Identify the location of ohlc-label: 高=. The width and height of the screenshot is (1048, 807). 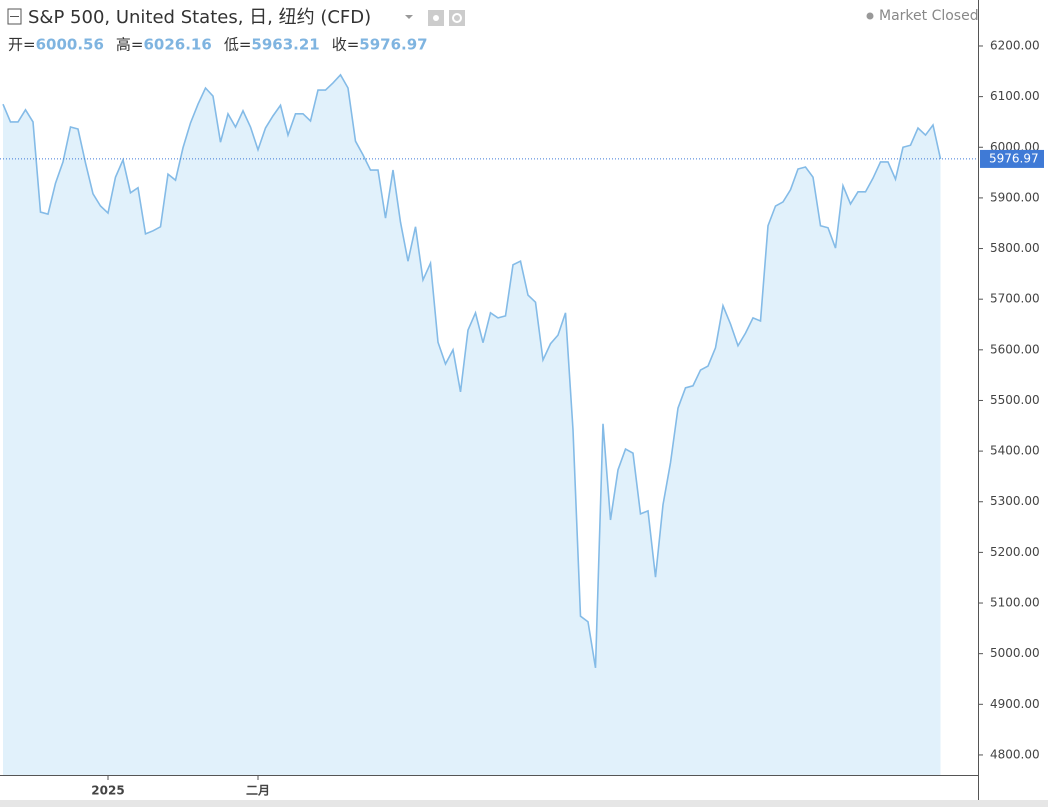
(130, 45).